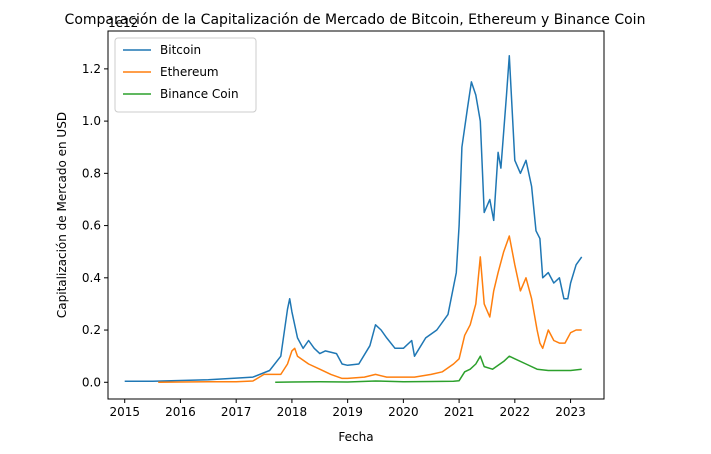  Describe the element at coordinates (189, 72) in the screenshot. I see `legend-entry: Ethereum` at that location.